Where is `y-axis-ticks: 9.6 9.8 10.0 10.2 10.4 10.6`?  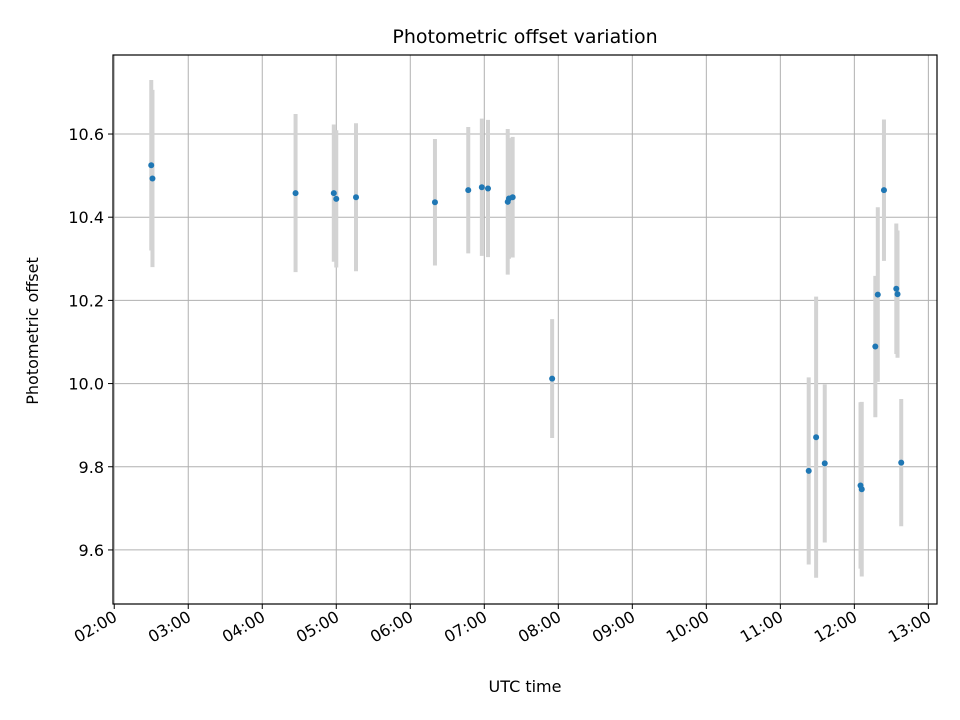 y-axis-ticks: 9.6 9.8 10.0 10.2 10.4 10.6 is located at coordinates (90, 342).